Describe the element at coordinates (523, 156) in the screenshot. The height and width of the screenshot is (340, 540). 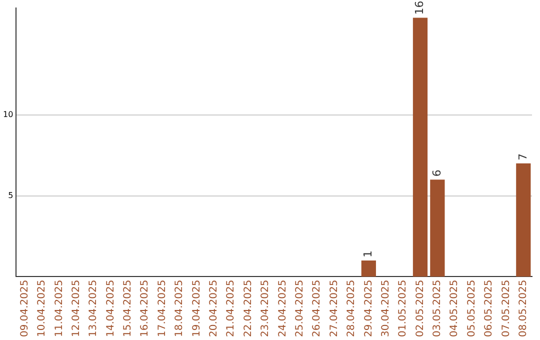
I see `data-label: 7` at that location.